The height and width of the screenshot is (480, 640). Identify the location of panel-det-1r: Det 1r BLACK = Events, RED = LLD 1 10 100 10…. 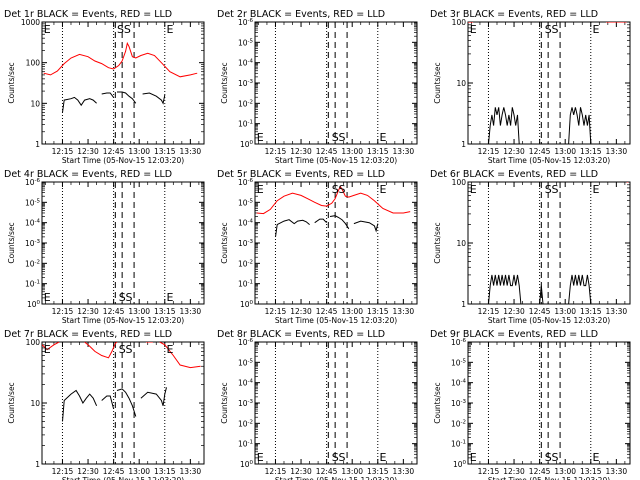
(104, 87).